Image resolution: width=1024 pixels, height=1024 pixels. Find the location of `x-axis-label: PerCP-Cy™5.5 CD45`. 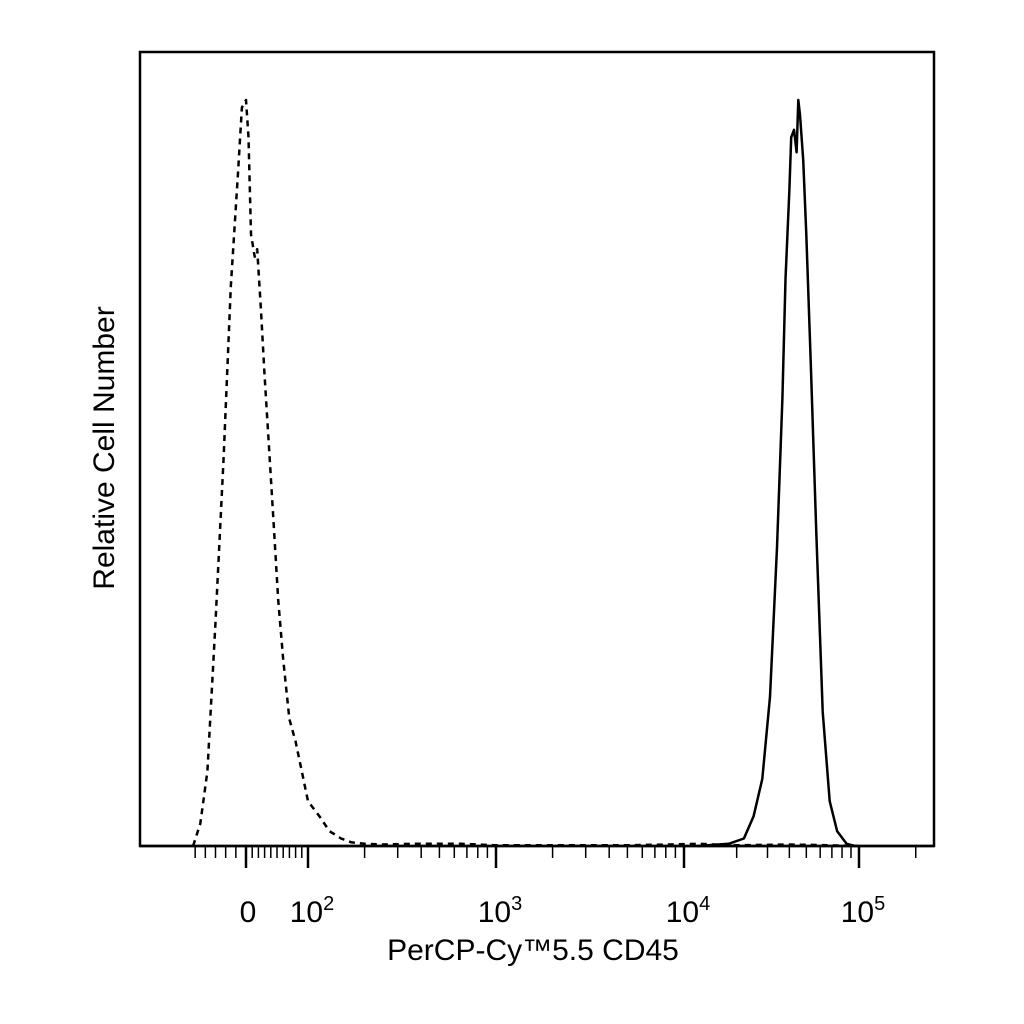

x-axis-label: PerCP-Cy™5.5 CD45 is located at coordinates (533, 950).